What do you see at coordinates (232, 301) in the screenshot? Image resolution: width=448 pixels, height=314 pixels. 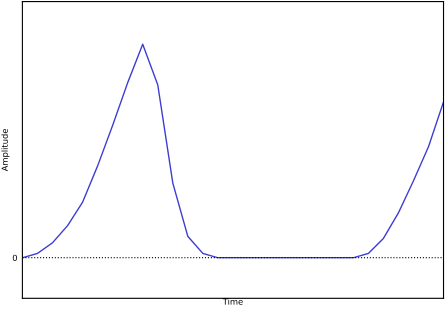 I see `x-axis-title: Time` at bounding box center [232, 301].